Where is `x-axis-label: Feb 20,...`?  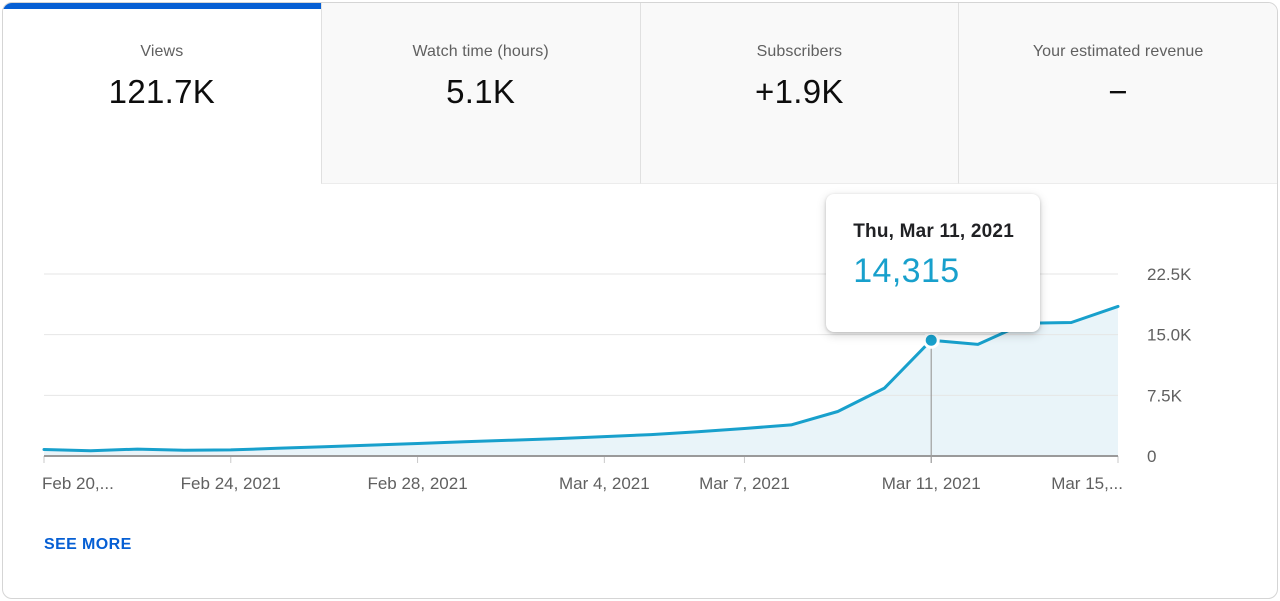 x-axis-label: Feb 20,... is located at coordinates (78, 483).